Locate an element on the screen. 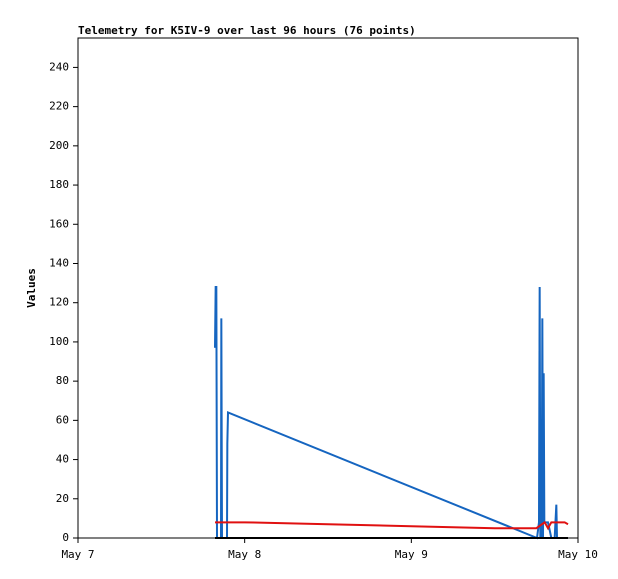 The image size is (618, 579). y-tick-label: 0 is located at coordinates (65, 537).